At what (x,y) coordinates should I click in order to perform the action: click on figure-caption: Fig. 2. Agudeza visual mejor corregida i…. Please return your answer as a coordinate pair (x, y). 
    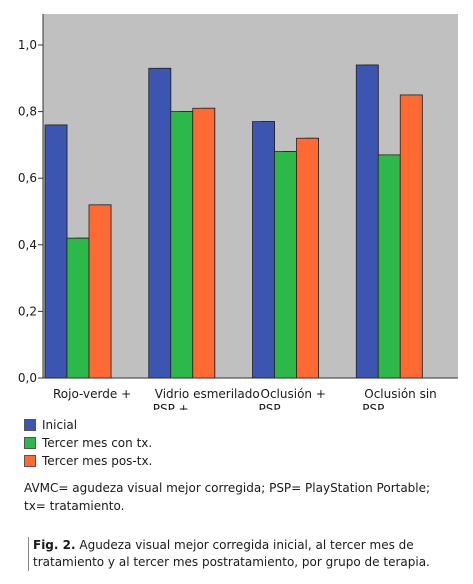
    Looking at the image, I should click on (250, 554).